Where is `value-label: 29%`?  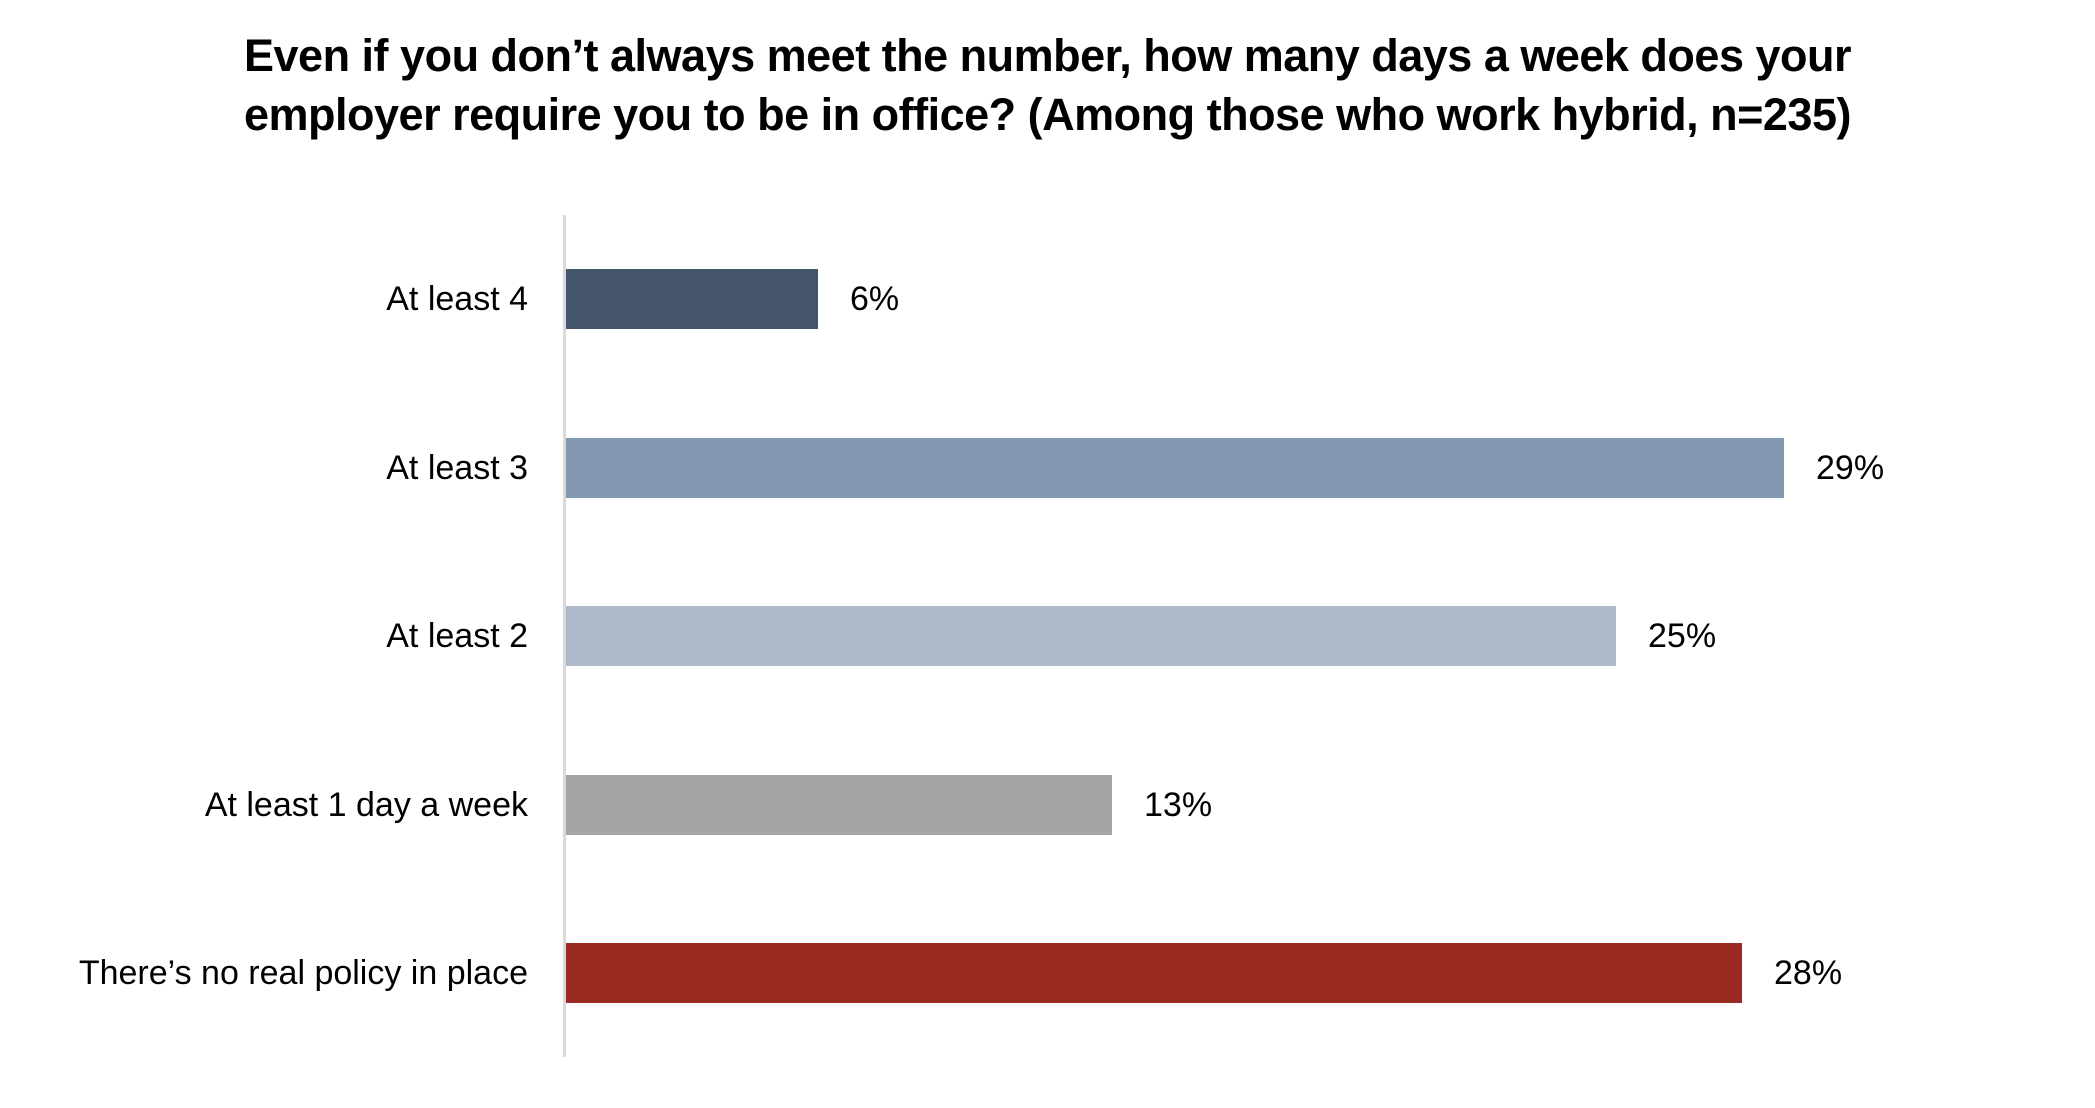
value-label: 29% is located at coordinates (1850, 467).